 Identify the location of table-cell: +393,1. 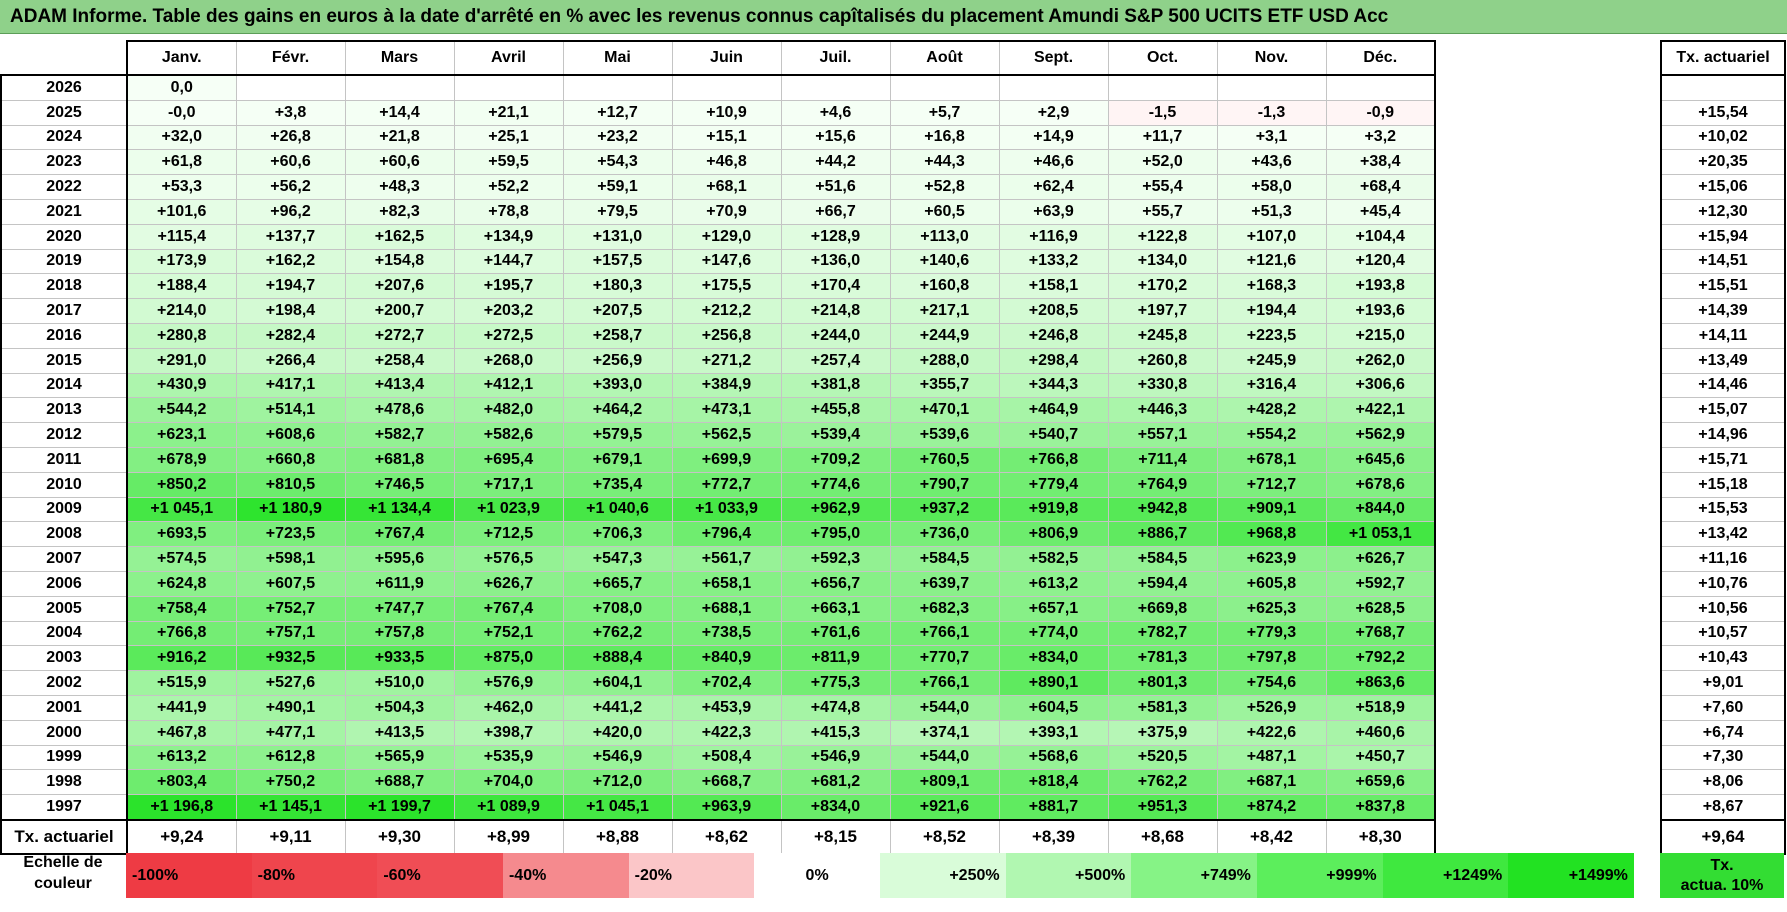
(1053, 732).